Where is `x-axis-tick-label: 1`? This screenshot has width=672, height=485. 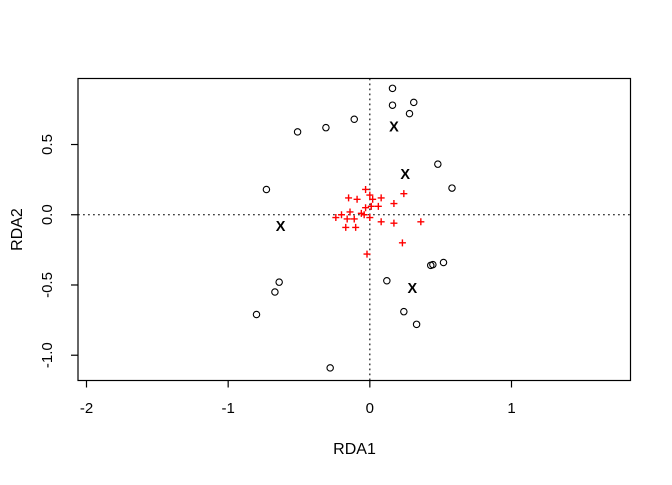 x-axis-tick-label: 1 is located at coordinates (511, 408).